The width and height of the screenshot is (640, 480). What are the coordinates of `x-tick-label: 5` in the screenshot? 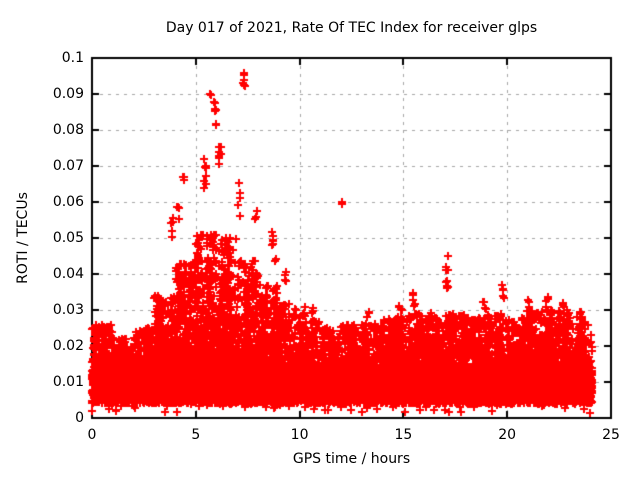 It's located at (196, 435).